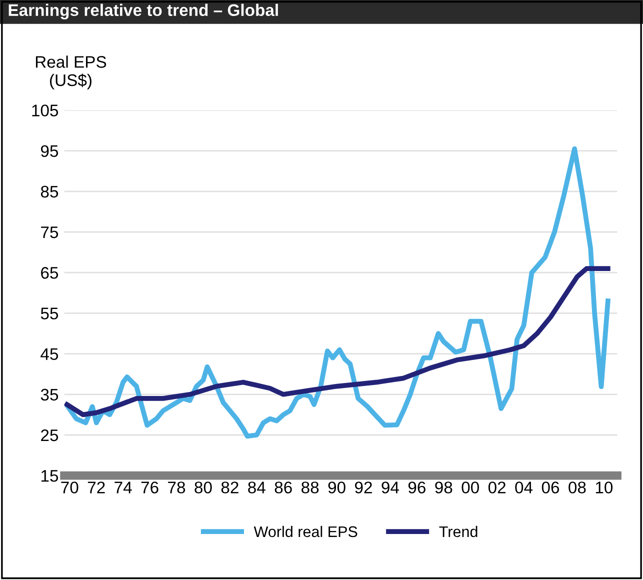 This screenshot has height=580, width=643. What do you see at coordinates (177, 488) in the screenshot?
I see `x-tick-label: 78` at bounding box center [177, 488].